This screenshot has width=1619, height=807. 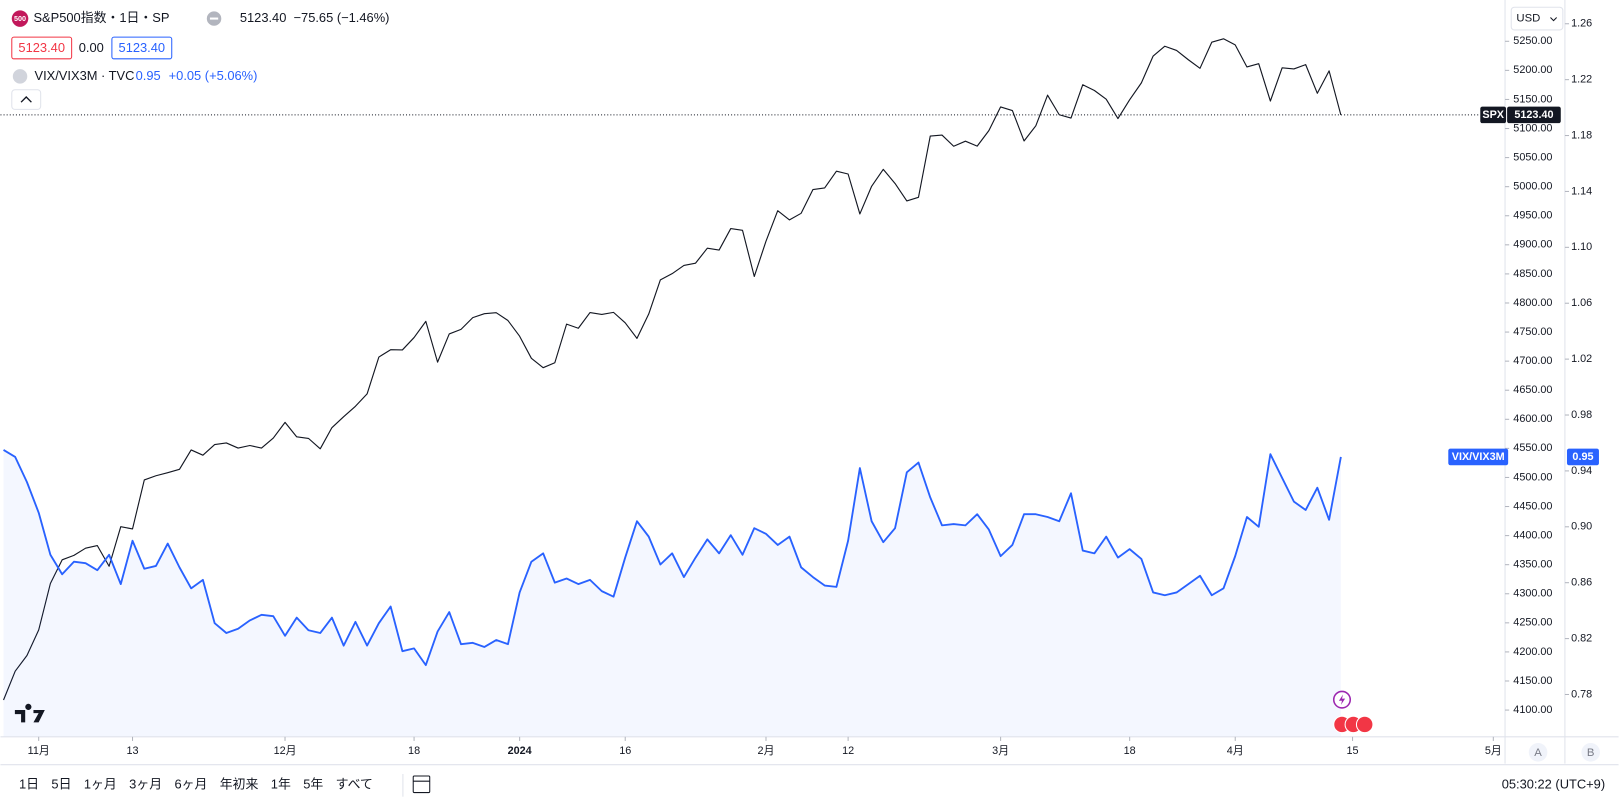 I want to click on y-tick-label: 4350.00, so click(x=1532, y=565).